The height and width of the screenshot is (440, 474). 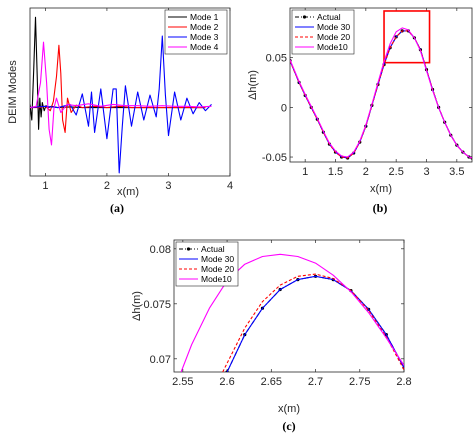 What do you see at coordinates (204, 37) in the screenshot?
I see `legend-entry: Mode 3` at bounding box center [204, 37].